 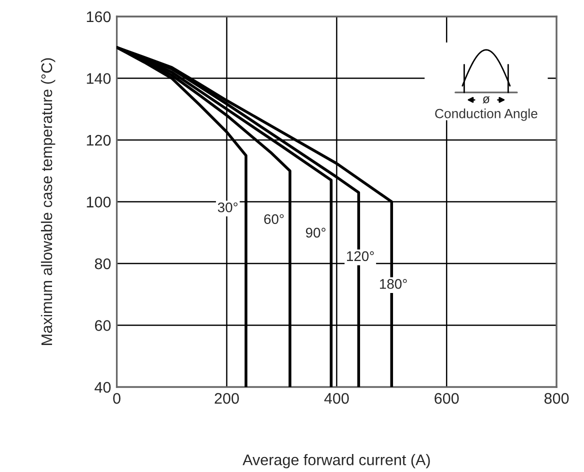 What do you see at coordinates (116, 398) in the screenshot?
I see `x-tick-label: 0` at bounding box center [116, 398].